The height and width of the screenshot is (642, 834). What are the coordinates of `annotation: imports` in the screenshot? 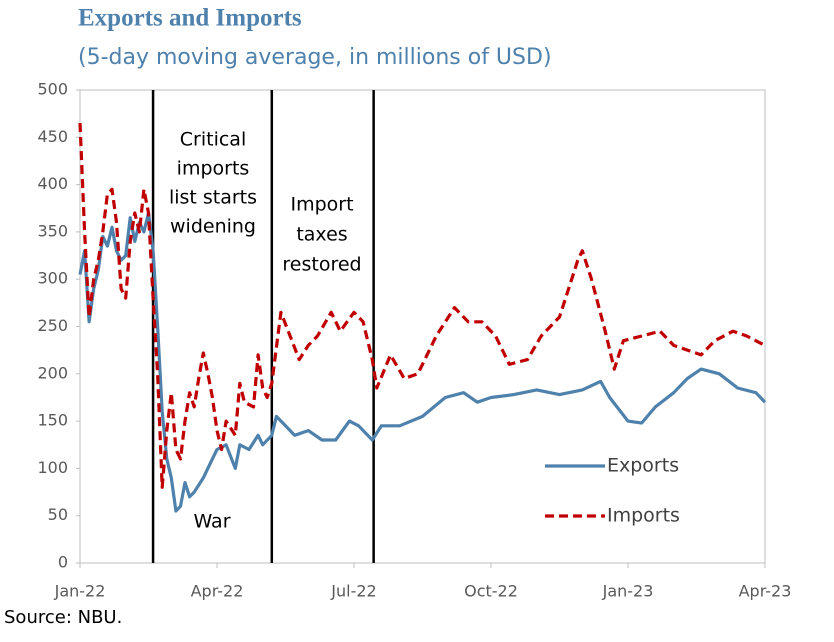 It's located at (213, 169).